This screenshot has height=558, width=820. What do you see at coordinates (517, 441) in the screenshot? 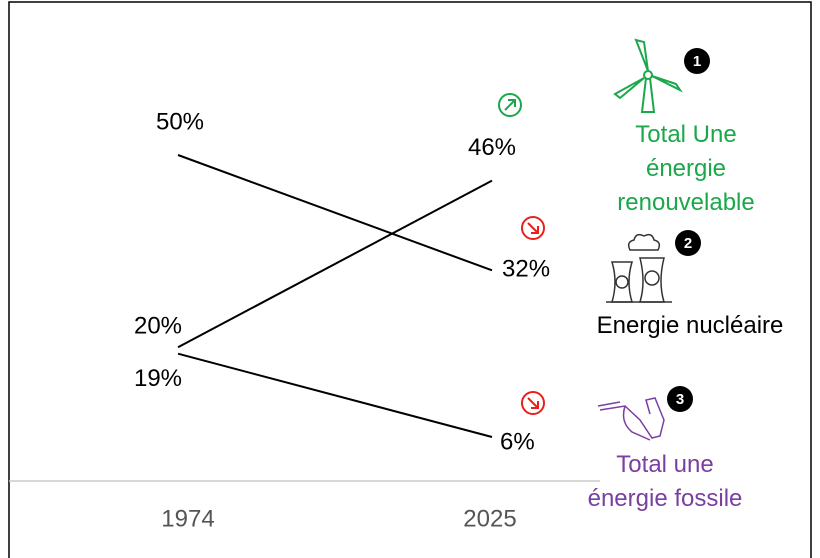
I see `value-label: 6%` at bounding box center [517, 441].